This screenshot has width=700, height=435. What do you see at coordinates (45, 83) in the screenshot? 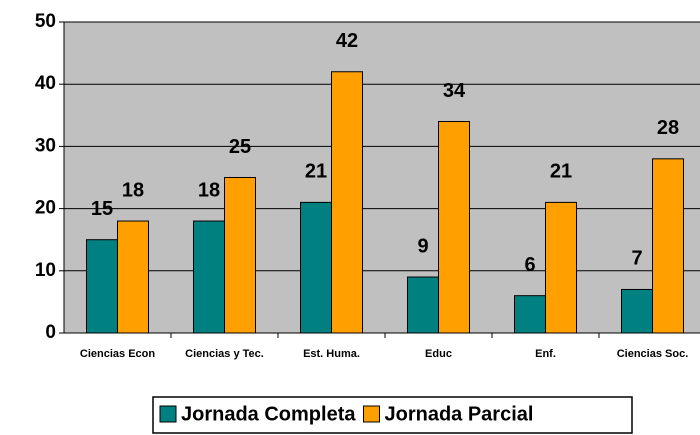
I see `y-tick-label: 40` at bounding box center [45, 83].